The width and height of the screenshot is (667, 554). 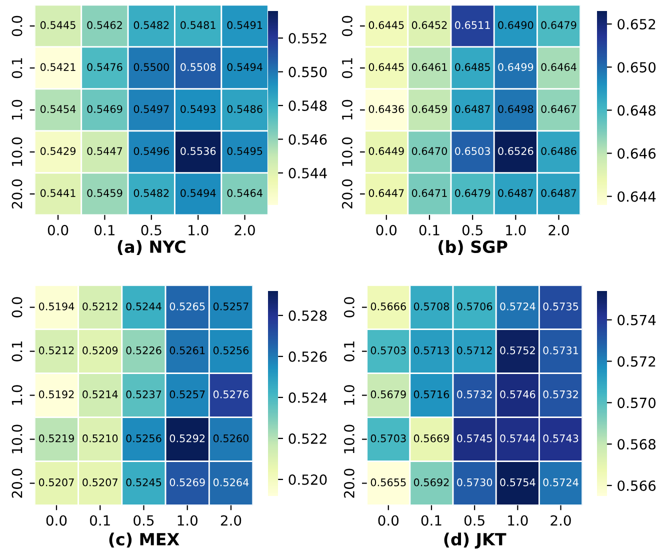 I want to click on data-label: 0.5261, so click(x=187, y=350).